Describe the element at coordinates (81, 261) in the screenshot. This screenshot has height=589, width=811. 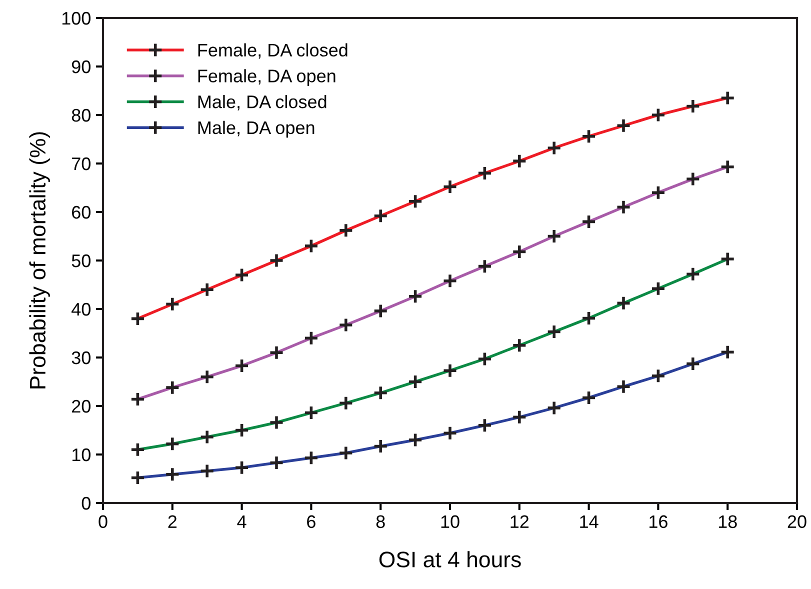
I see `y-tick-label: 50` at that location.